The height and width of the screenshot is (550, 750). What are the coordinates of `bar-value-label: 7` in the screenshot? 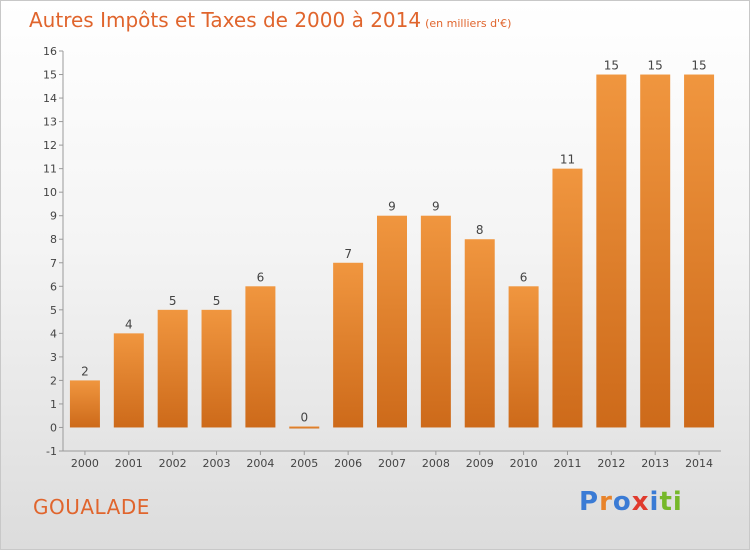 It's located at (348, 254).